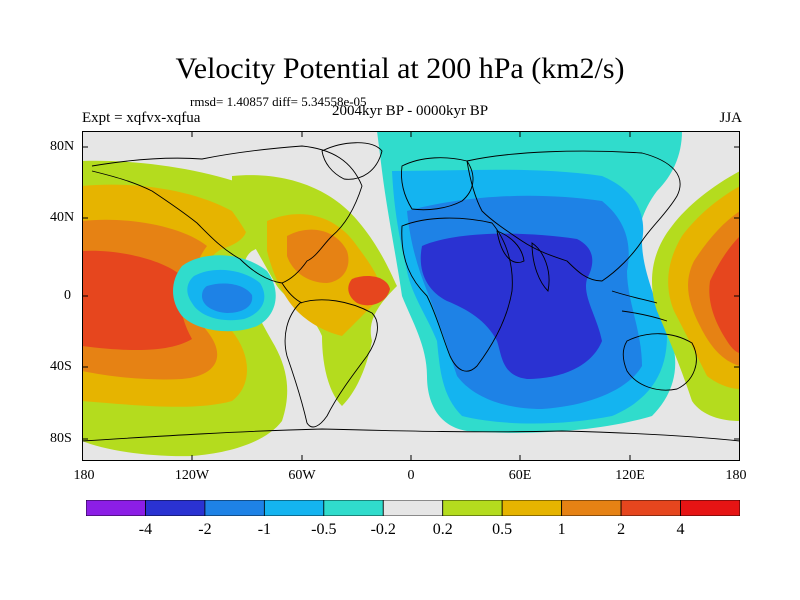  Describe the element at coordinates (292, 293) in the screenshot. I see `coastline-central-america` at that location.